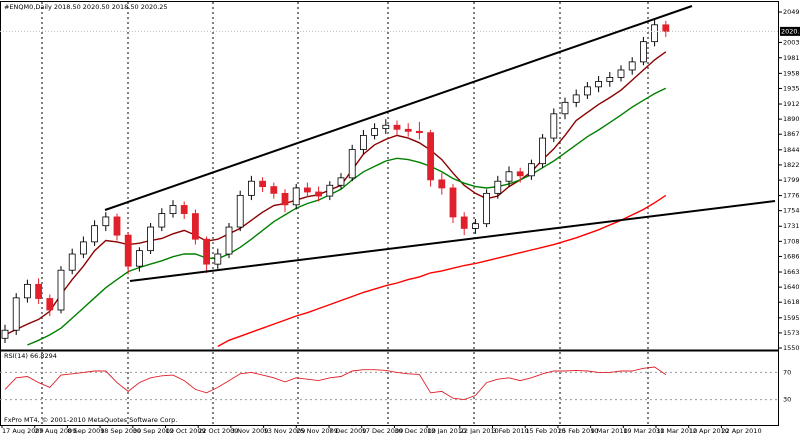  What do you see at coordinates (415, 430) in the screenshot?
I see `x-tick-label: 30 Dec 2009` at bounding box center [415, 430].